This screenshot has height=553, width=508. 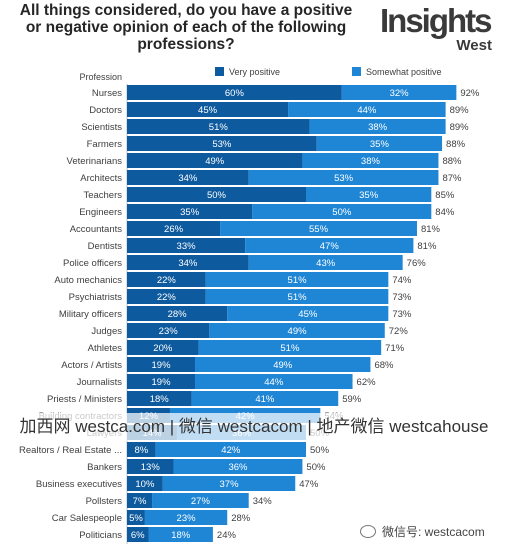 What do you see at coordinates (100, 535) in the screenshot?
I see `category-label: Politicians` at bounding box center [100, 535].